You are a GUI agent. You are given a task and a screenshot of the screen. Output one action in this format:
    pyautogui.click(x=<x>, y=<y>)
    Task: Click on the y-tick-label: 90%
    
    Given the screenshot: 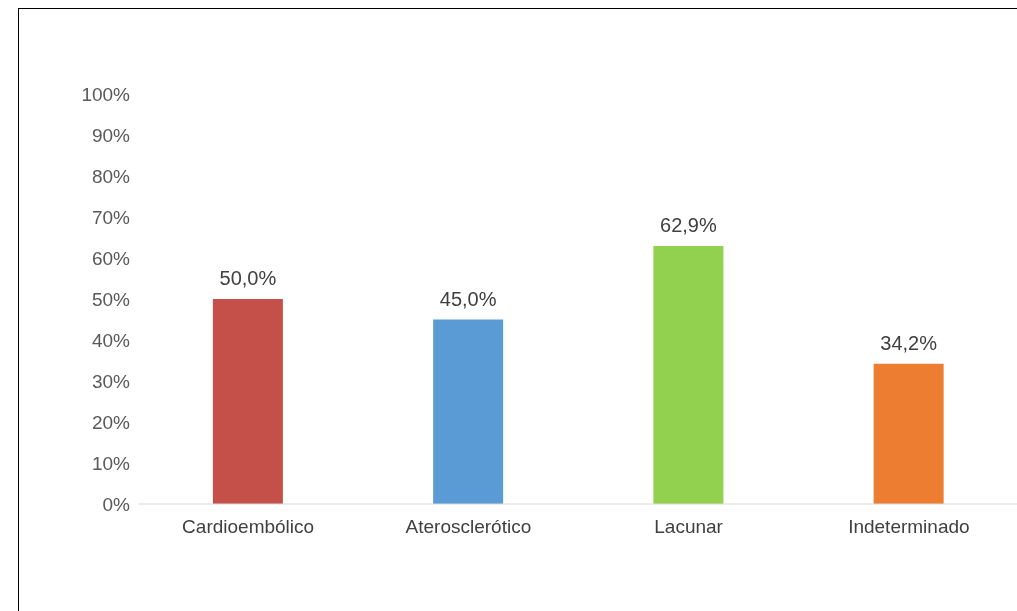 What is the action you would take?
    pyautogui.click(x=111, y=135)
    